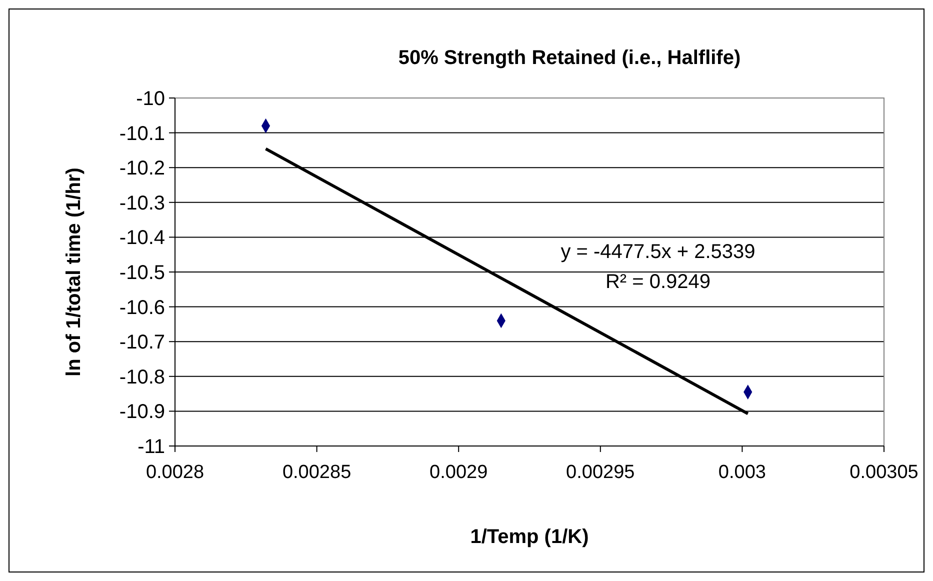  I want to click on x-tick-label: 0.0028, so click(175, 472).